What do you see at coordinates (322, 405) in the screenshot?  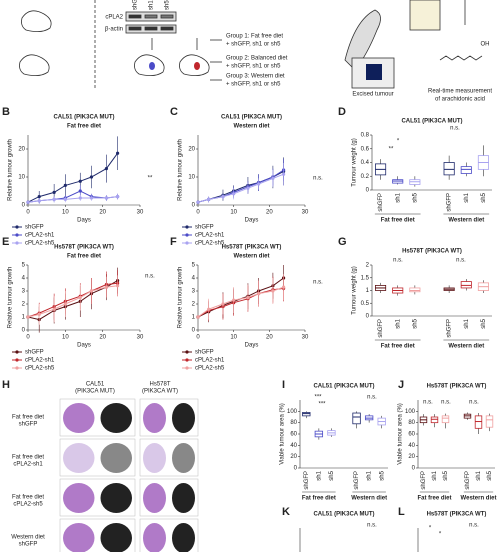 I see `annotation: ***` at bounding box center [322, 405].